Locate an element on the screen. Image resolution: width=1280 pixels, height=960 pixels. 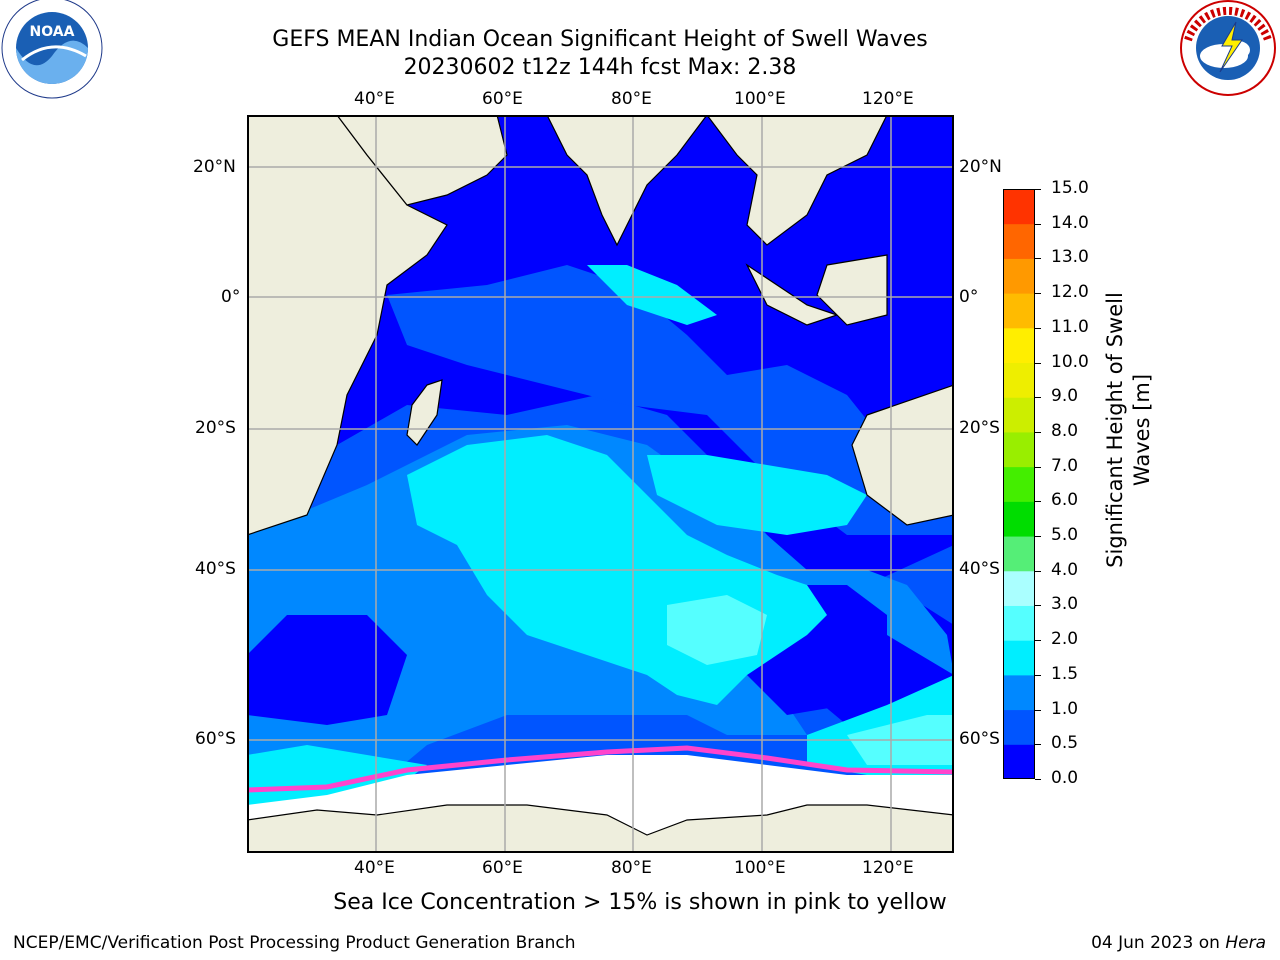
colorbar-tick-label: 11.0 is located at coordinates (1070, 326).